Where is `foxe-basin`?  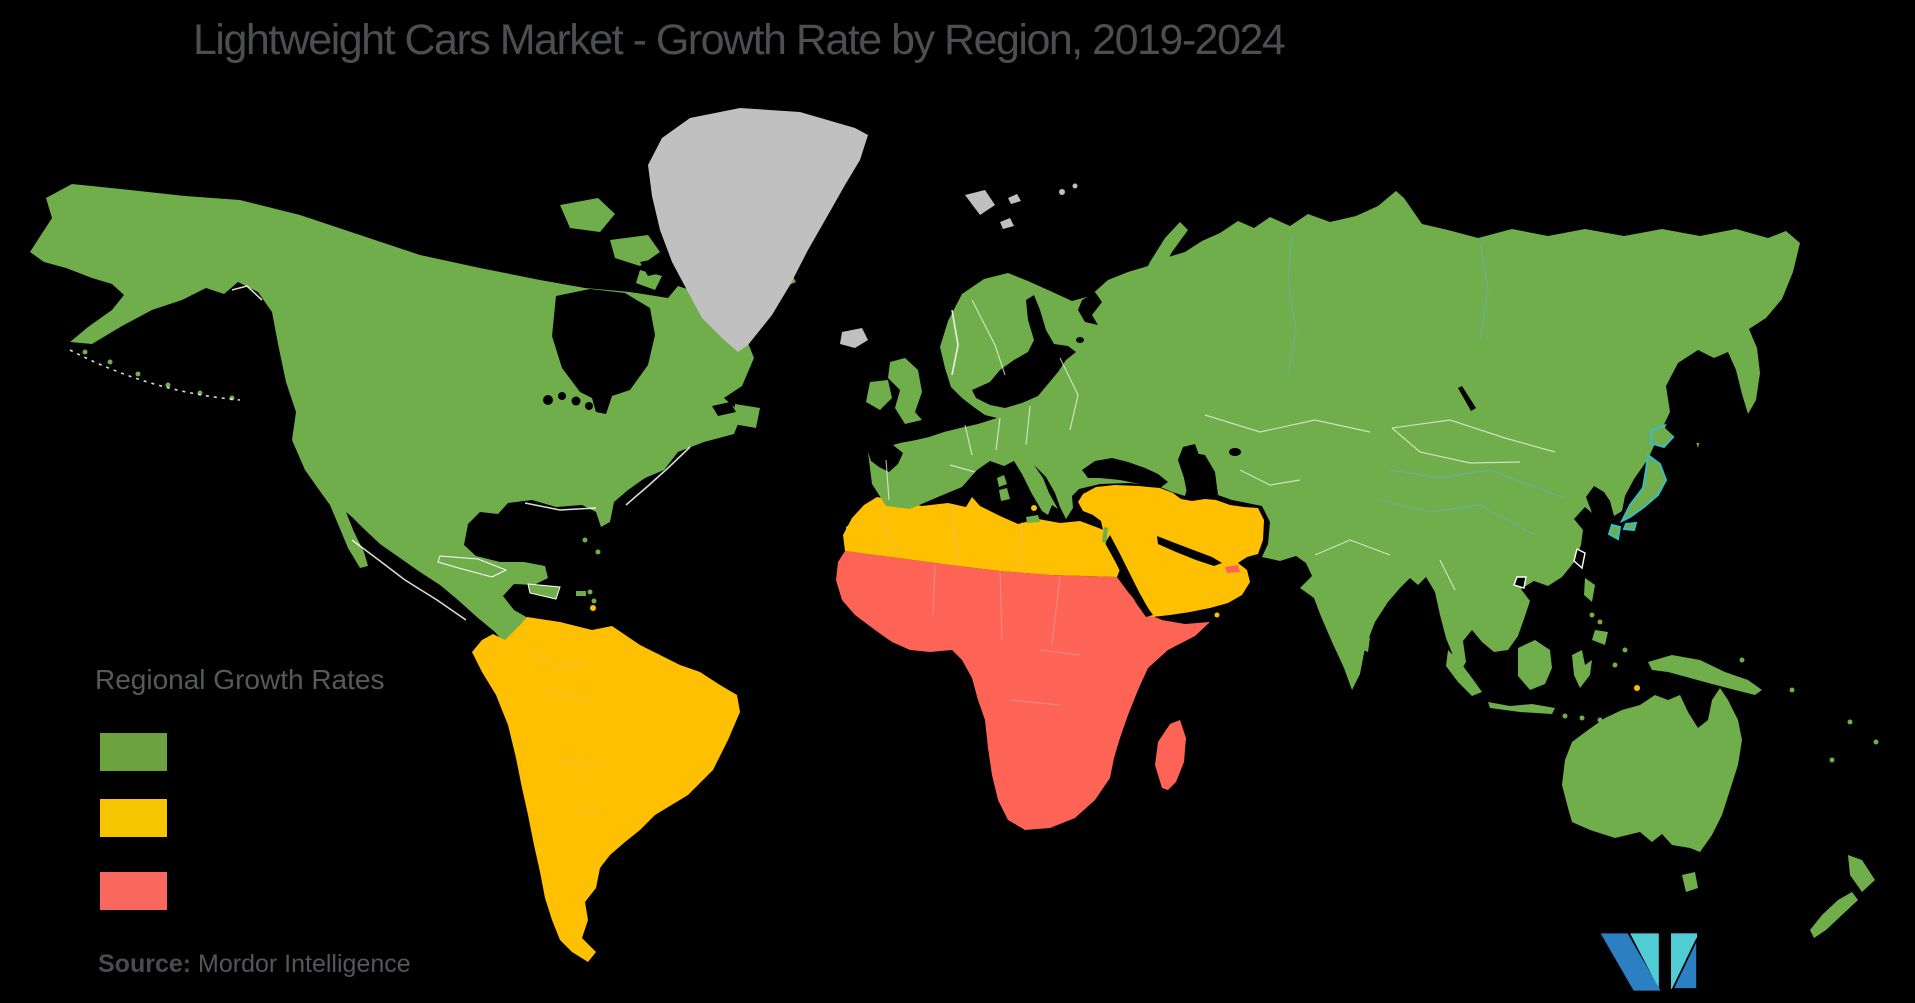
foxe-basin is located at coordinates (652, 267).